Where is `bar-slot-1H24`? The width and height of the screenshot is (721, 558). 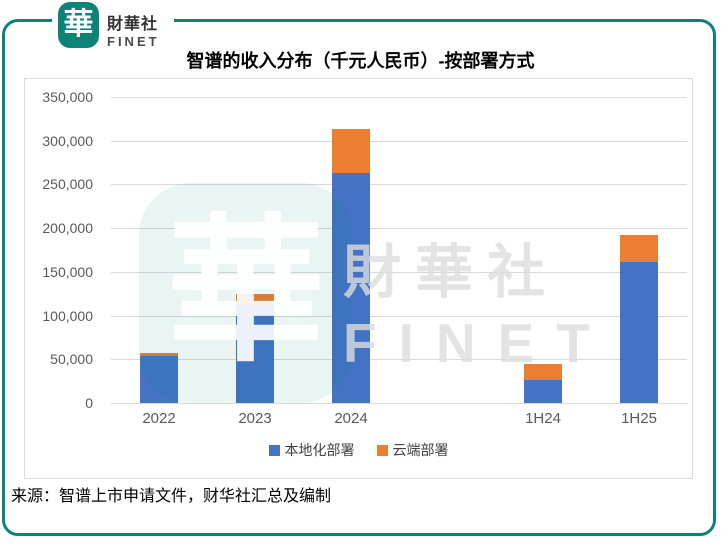 bar-slot-1H24 is located at coordinates (543, 250).